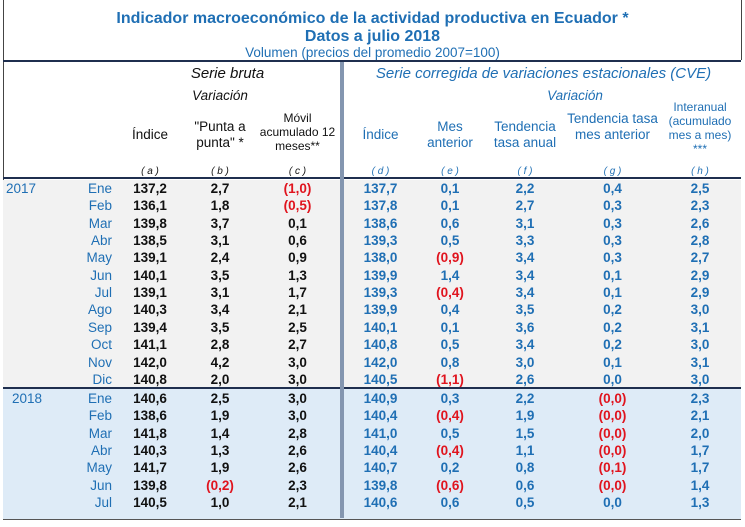 Image resolution: width=745 pixels, height=527 pixels. What do you see at coordinates (150, 275) in the screenshot?
I see `cell-indice-bruta: 140,1` at bounding box center [150, 275].